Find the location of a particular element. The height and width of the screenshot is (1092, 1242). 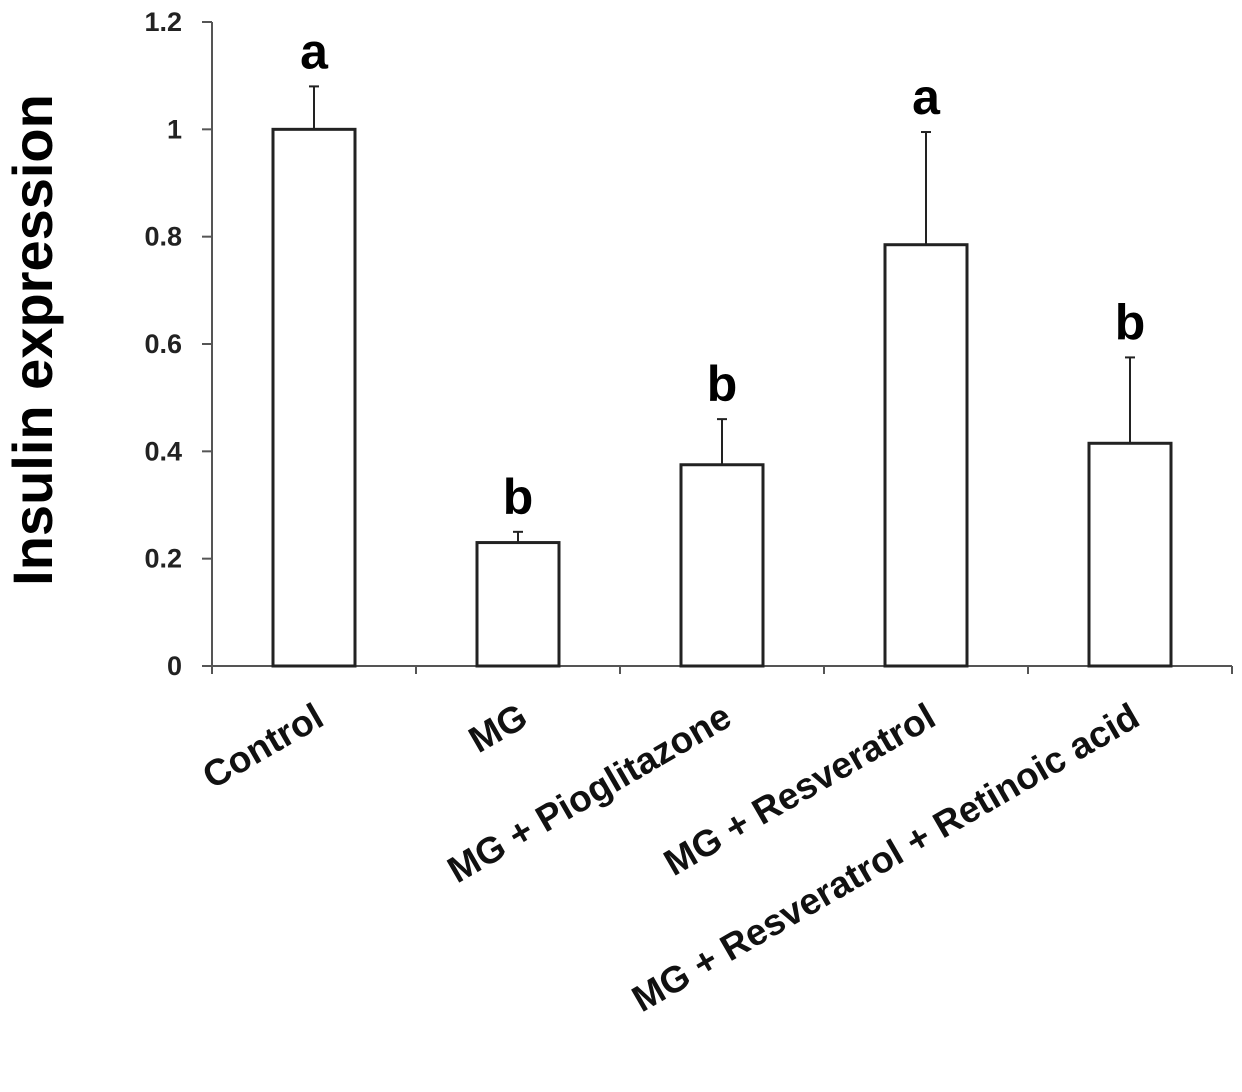

y-tick-label: 0.6 is located at coordinates (163, 344).